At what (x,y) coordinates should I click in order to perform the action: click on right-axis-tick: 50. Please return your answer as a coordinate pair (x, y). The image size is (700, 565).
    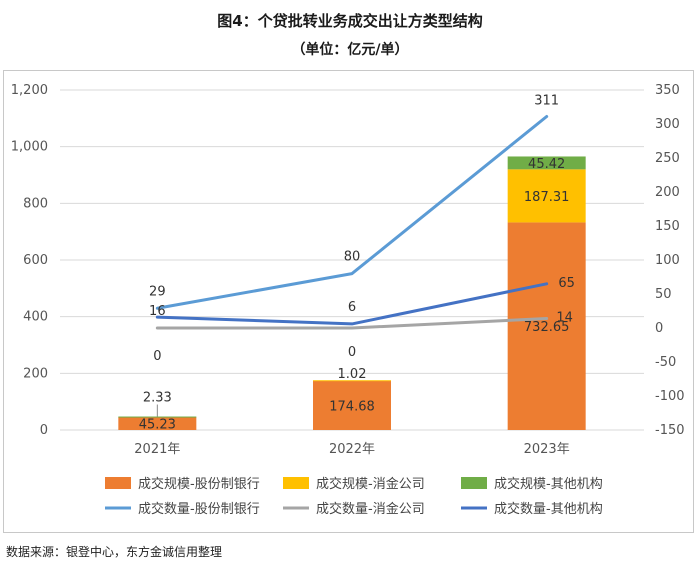
    Looking at the image, I should click on (663, 294).